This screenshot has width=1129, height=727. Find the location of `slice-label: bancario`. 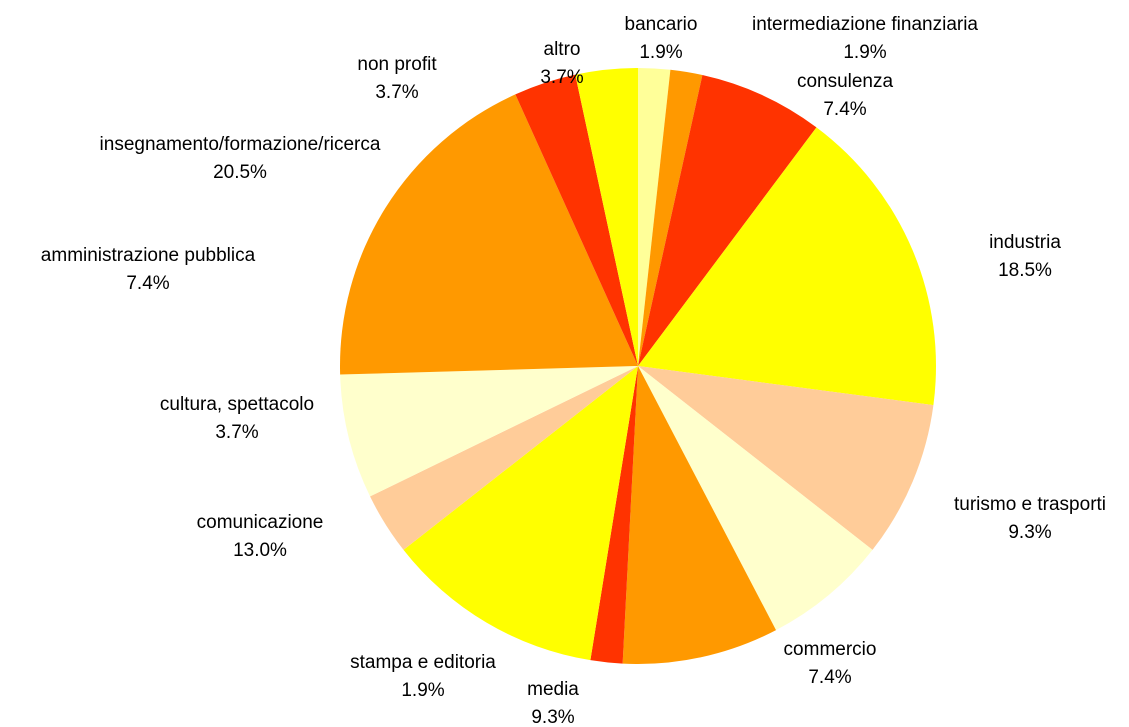

slice-label: bancario is located at coordinates (661, 24).